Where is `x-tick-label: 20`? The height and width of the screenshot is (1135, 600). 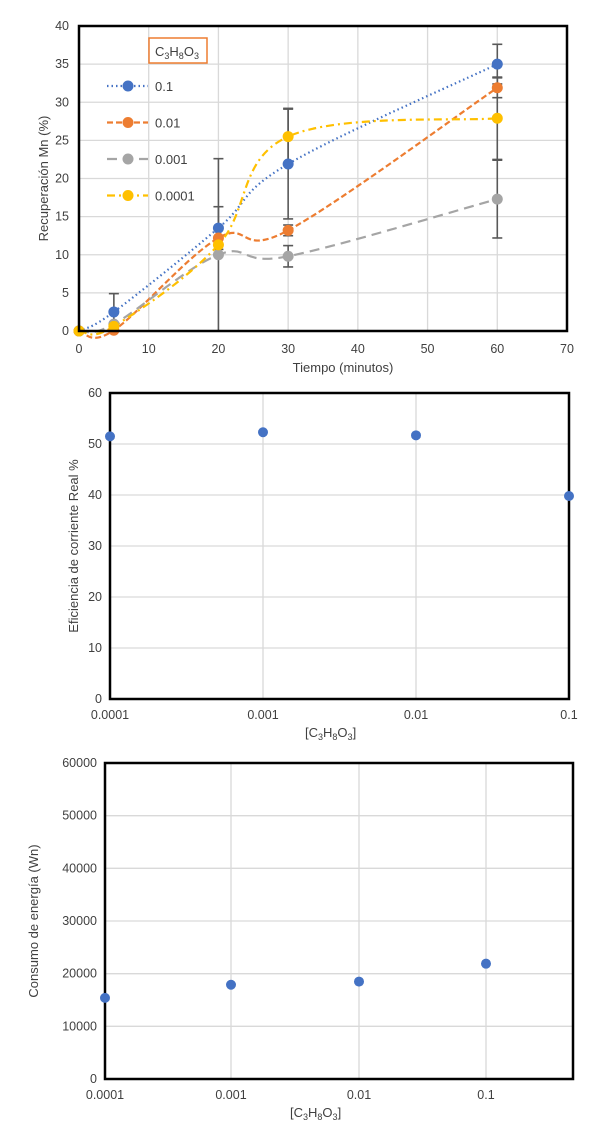
x-tick-label: 20 is located at coordinates (218, 349).